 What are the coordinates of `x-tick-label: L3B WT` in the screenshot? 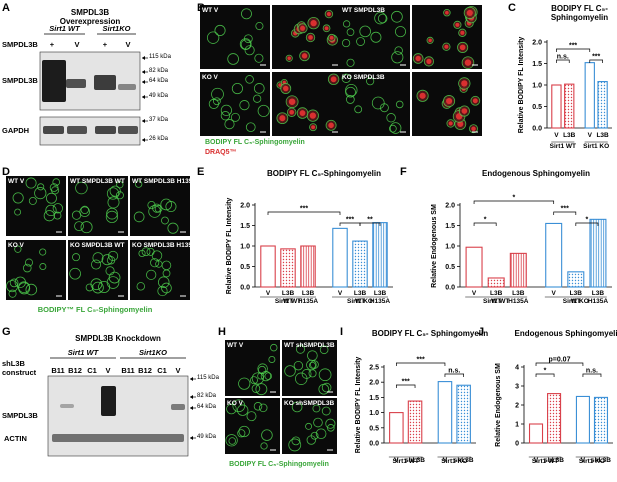 It's located at (575, 297).